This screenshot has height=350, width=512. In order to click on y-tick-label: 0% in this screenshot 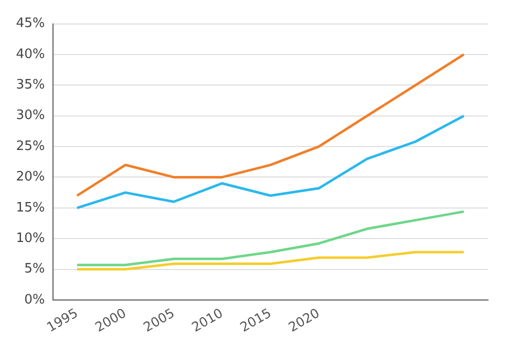, I will do `click(34, 300)`.